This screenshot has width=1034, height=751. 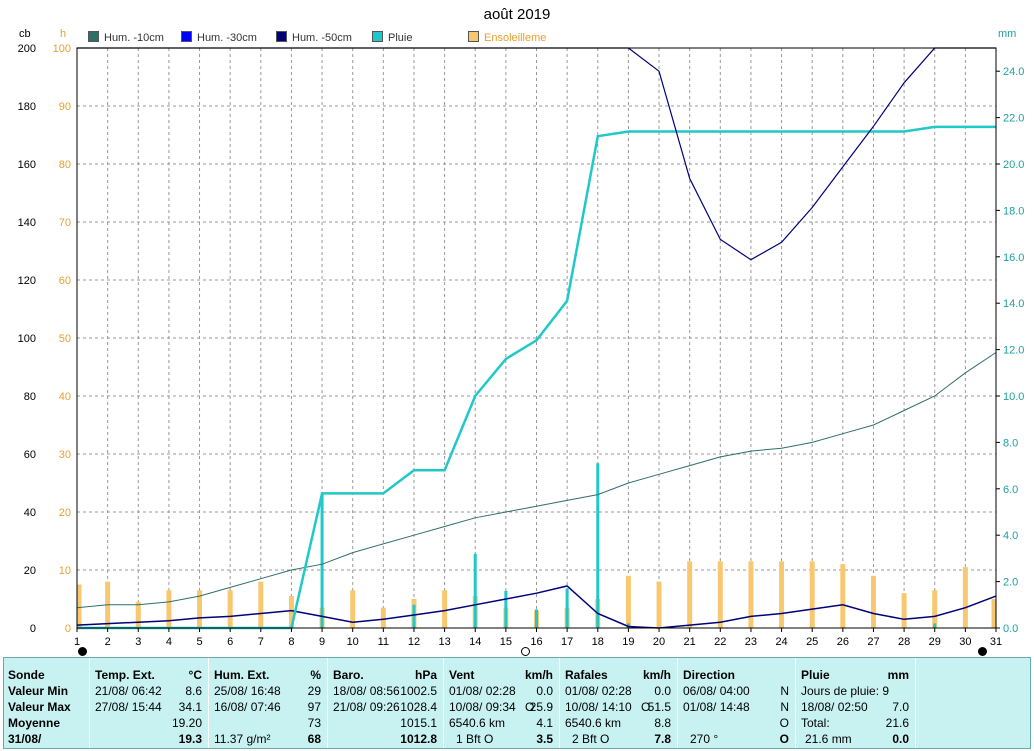 What do you see at coordinates (815, 723) in the screenshot?
I see `rain-total-label: Total:` at bounding box center [815, 723].